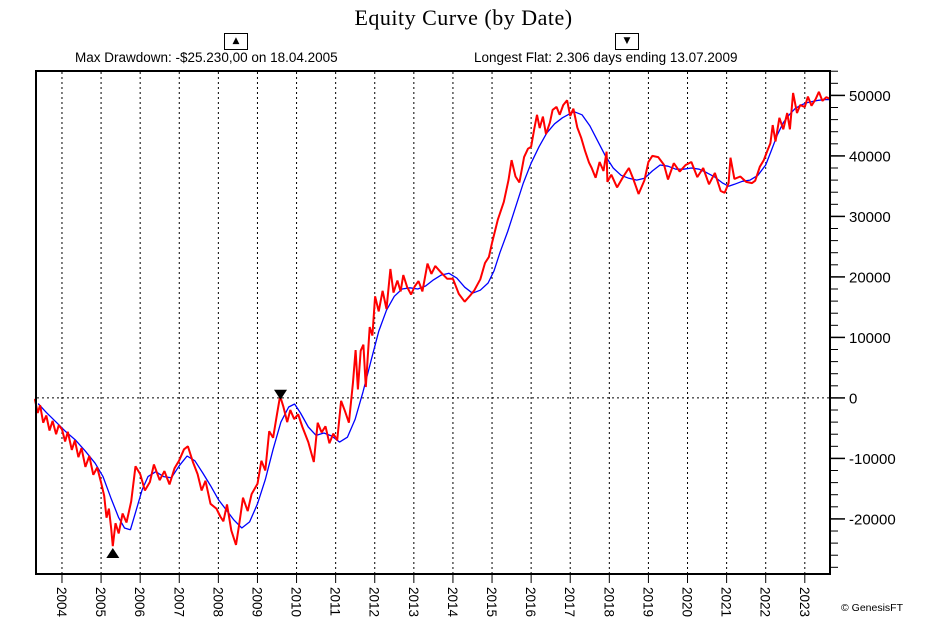  I want to click on max-drawdown-marker, so click(113, 552).